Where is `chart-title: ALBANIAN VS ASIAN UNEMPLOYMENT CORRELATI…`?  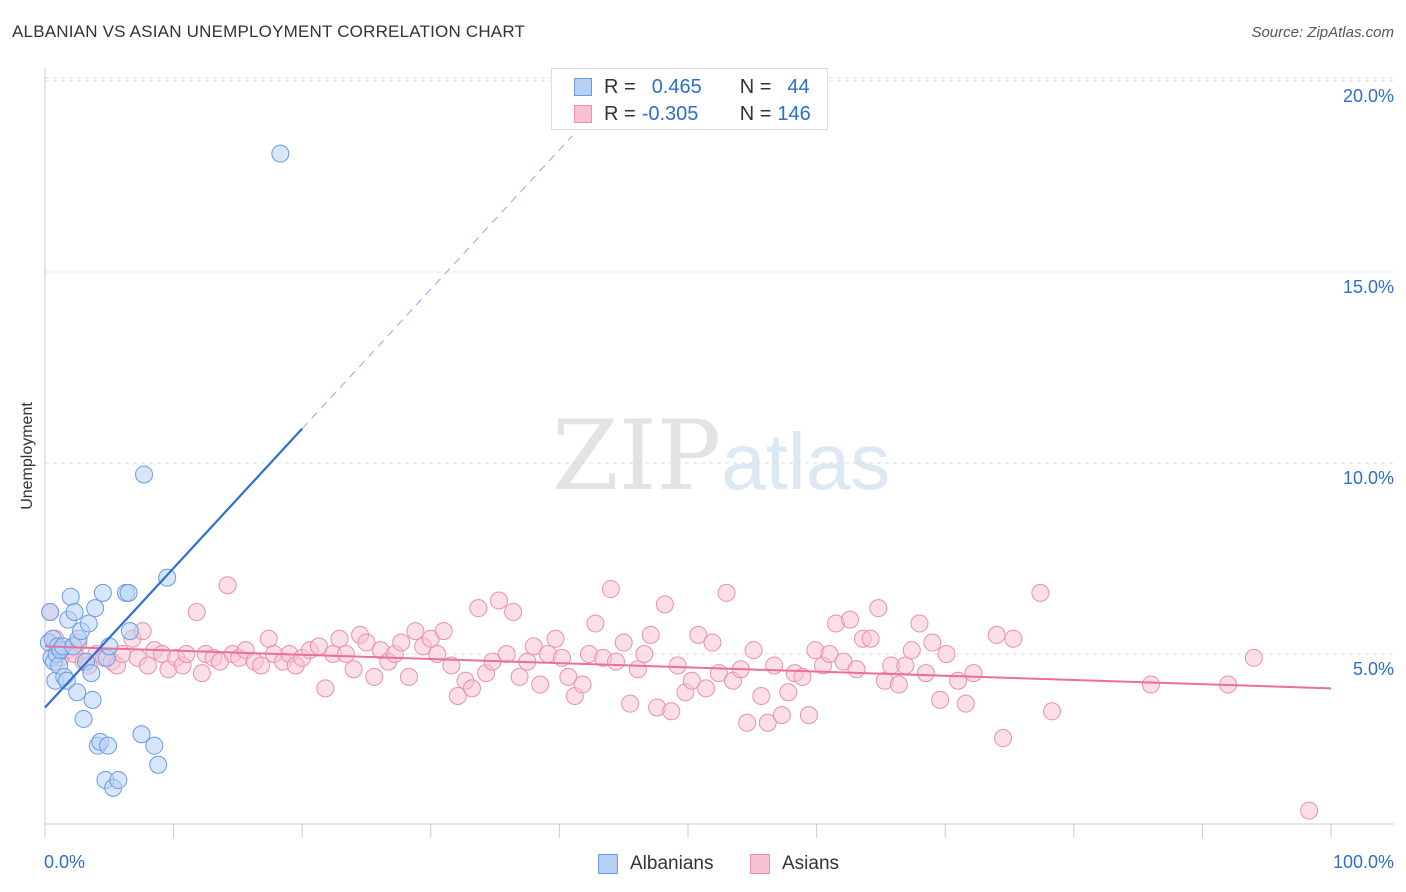 chart-title: ALBANIAN VS ASIAN UNEMPLOYMENT CORRELATI… is located at coordinates (269, 31).